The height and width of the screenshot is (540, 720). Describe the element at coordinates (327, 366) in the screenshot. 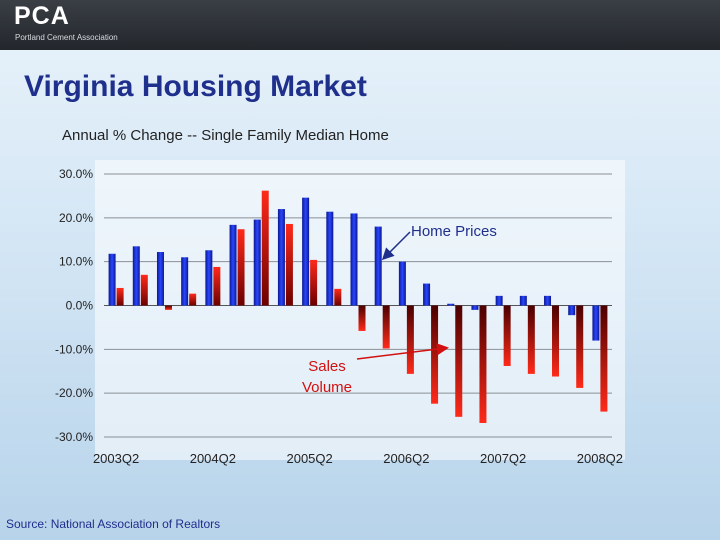

I see `annotation-sales-volume: Sales` at that location.